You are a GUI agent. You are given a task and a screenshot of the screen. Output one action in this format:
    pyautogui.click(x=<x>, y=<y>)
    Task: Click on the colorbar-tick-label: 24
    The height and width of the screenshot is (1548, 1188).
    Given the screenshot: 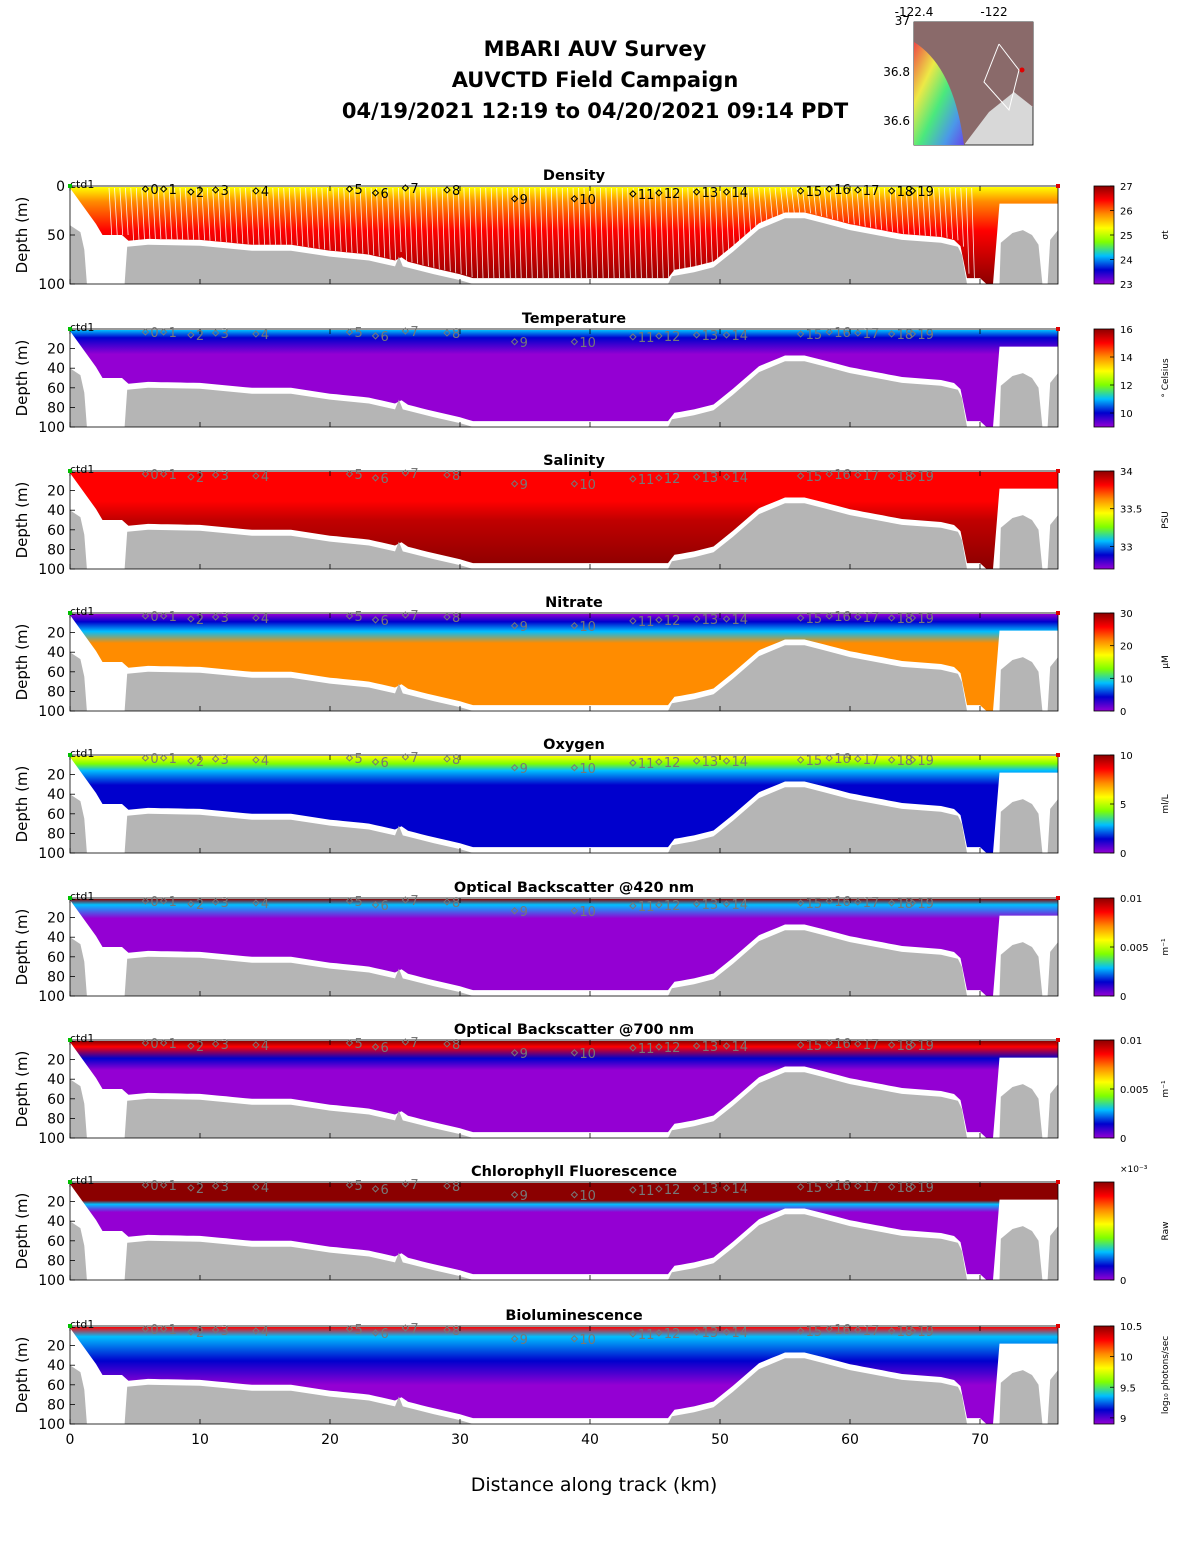 What is the action you would take?
    pyautogui.click(x=1126, y=261)
    